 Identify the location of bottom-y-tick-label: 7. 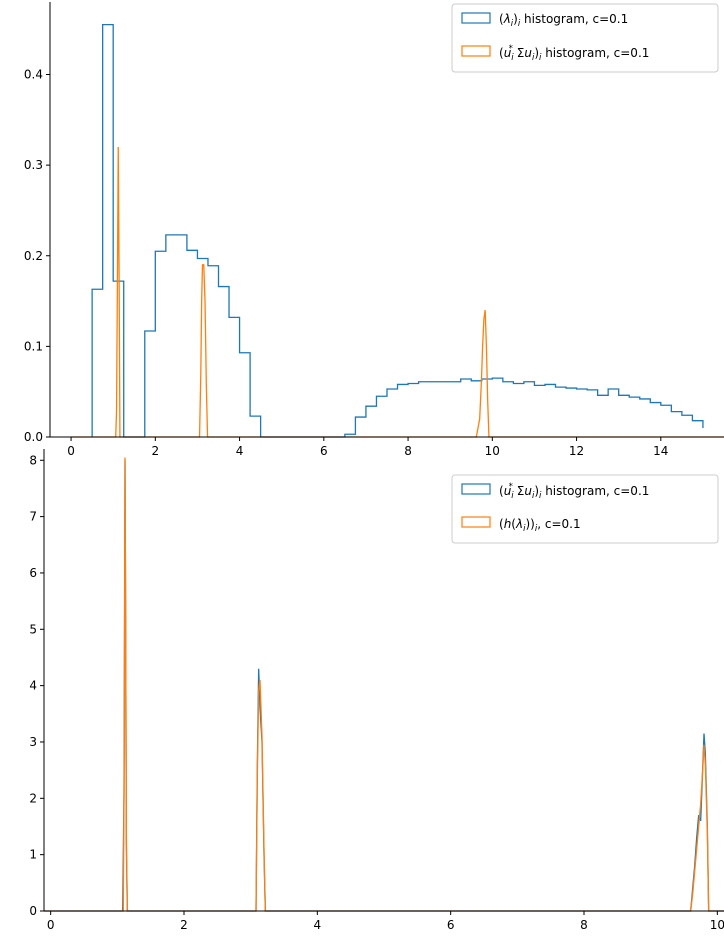
(33, 517).